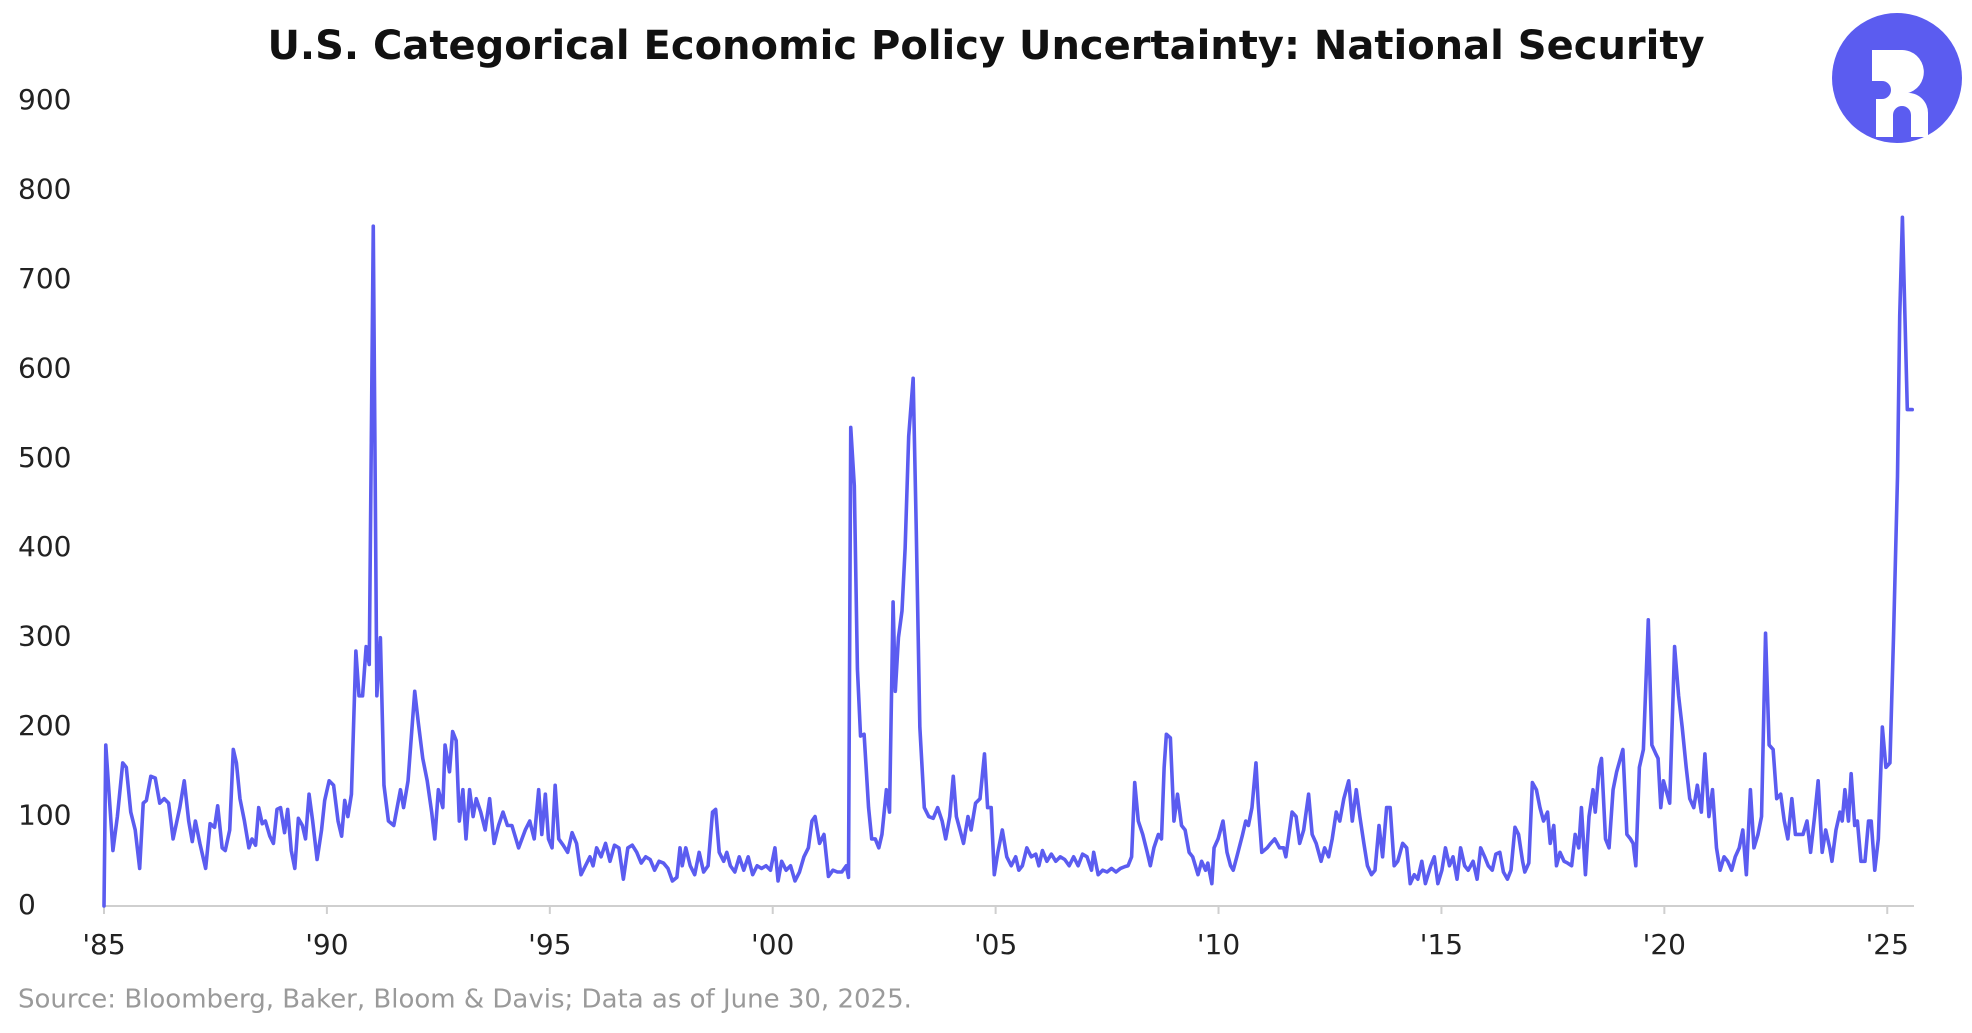  I want to click on x-tick-label: '00, so click(772, 944).